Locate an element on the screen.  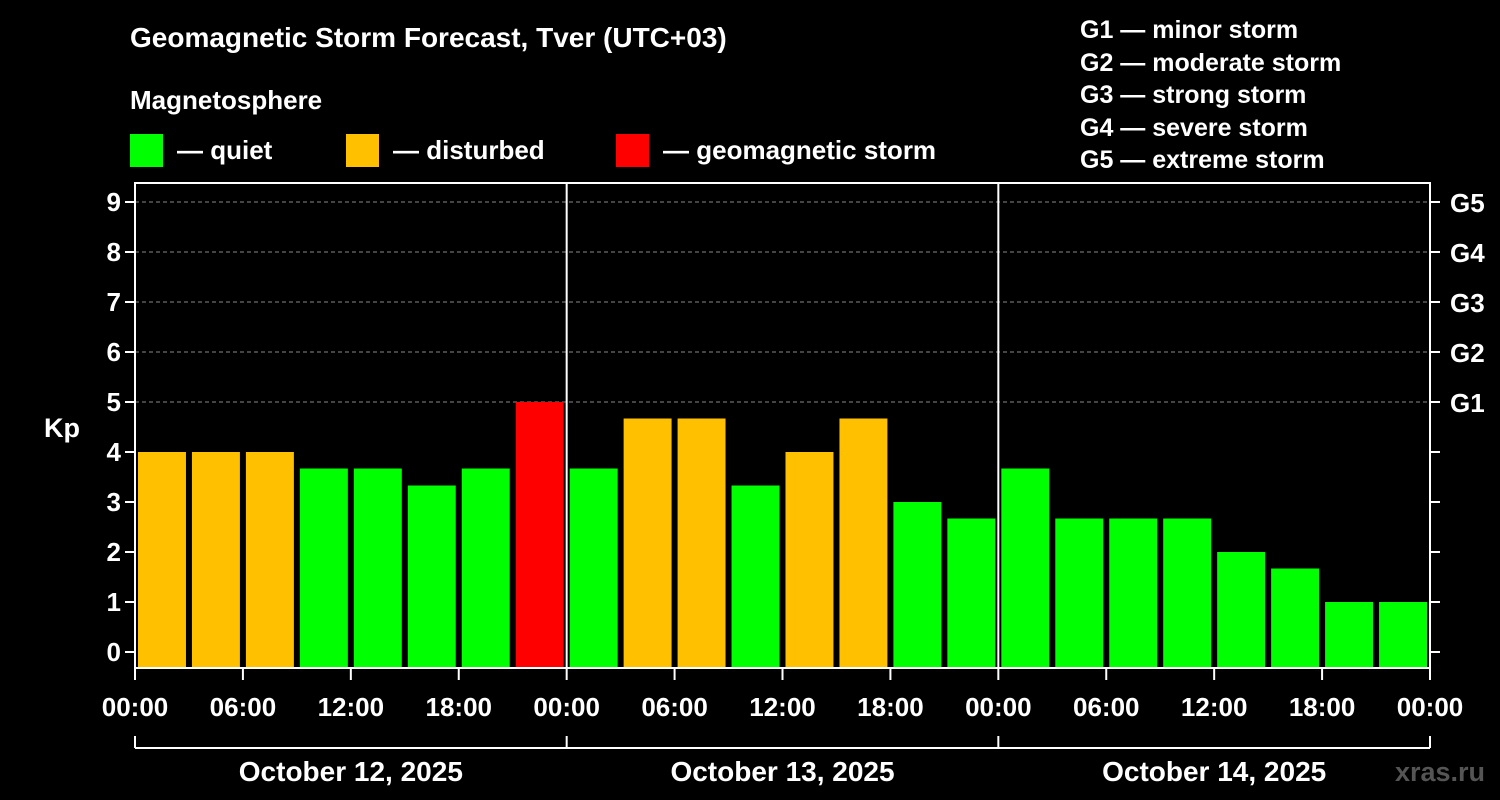
storm-scale-g1: G1 — minor storm is located at coordinates (1189, 30).